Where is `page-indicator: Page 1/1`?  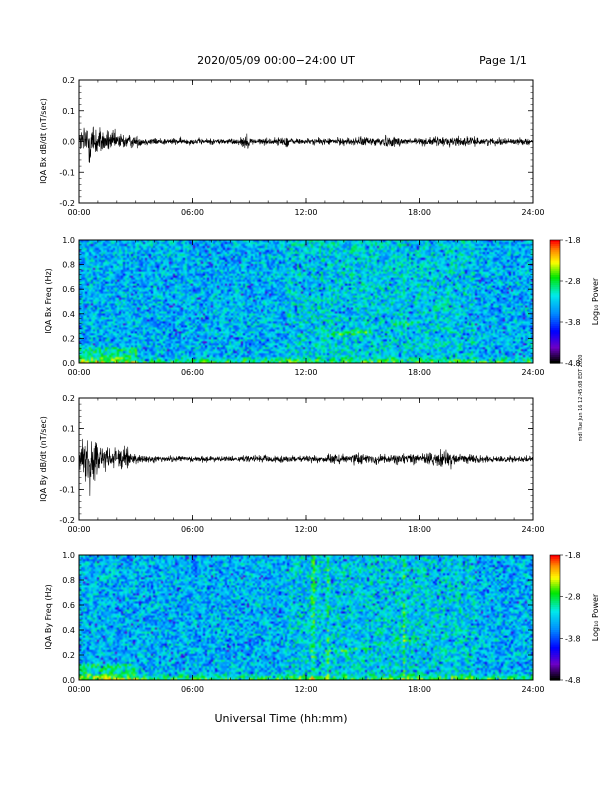 page-indicator: Page 1/1 is located at coordinates (503, 60).